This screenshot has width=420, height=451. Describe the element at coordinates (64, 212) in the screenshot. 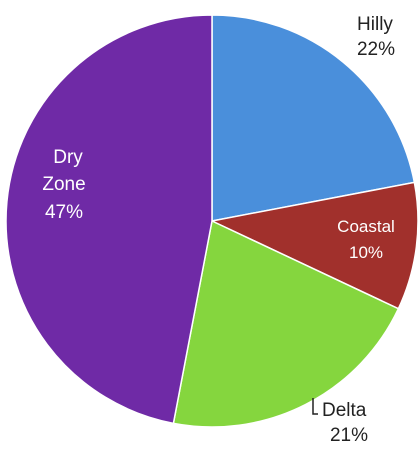

I see `pct-dry-zone: 47%` at that location.